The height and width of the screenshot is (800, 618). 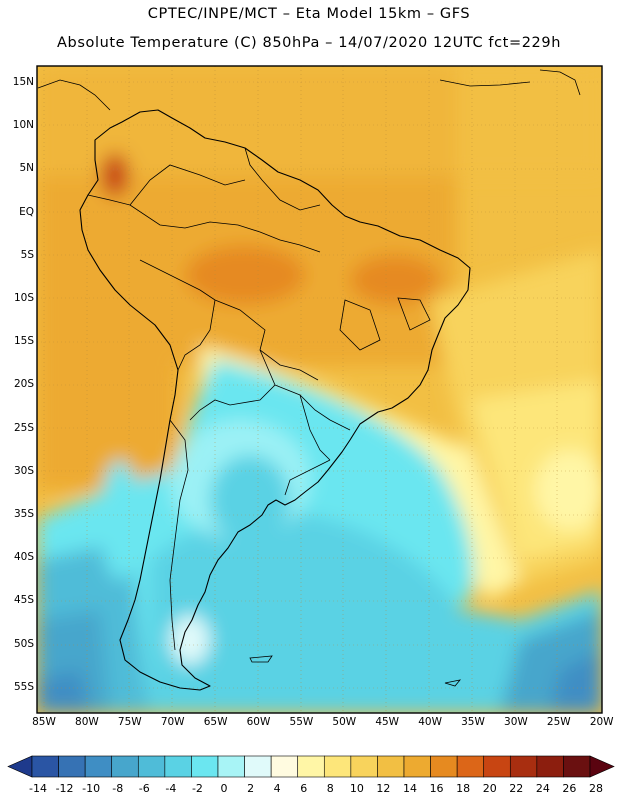 I want to click on colorbar-tick-label: -8, so click(x=118, y=788).